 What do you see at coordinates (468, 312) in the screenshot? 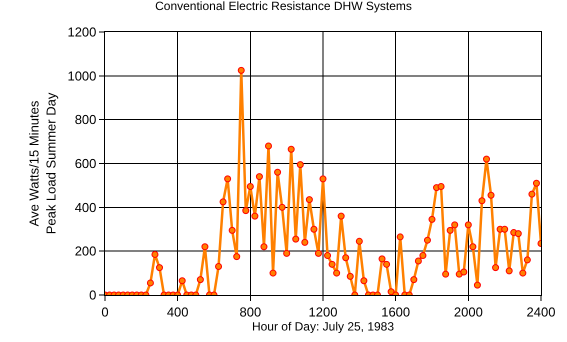
I see `x-tick-label: 2000` at bounding box center [468, 312].